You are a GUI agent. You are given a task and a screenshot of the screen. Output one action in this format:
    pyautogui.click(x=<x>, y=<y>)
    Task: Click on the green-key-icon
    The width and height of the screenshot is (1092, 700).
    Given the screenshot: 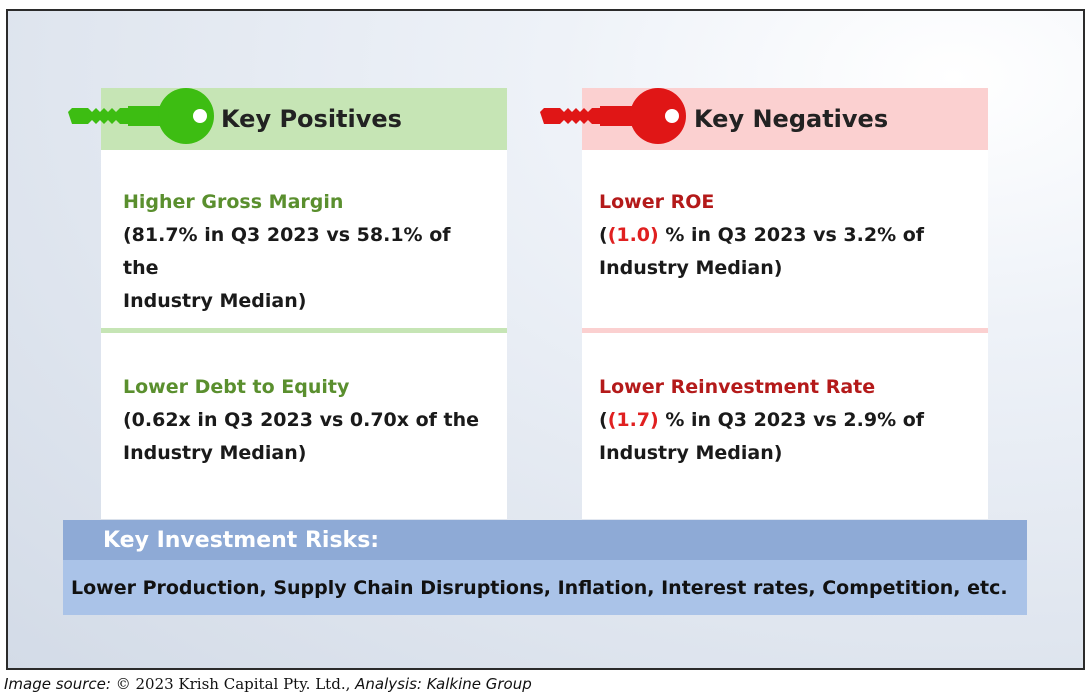 What is the action you would take?
    pyautogui.click(x=141, y=116)
    